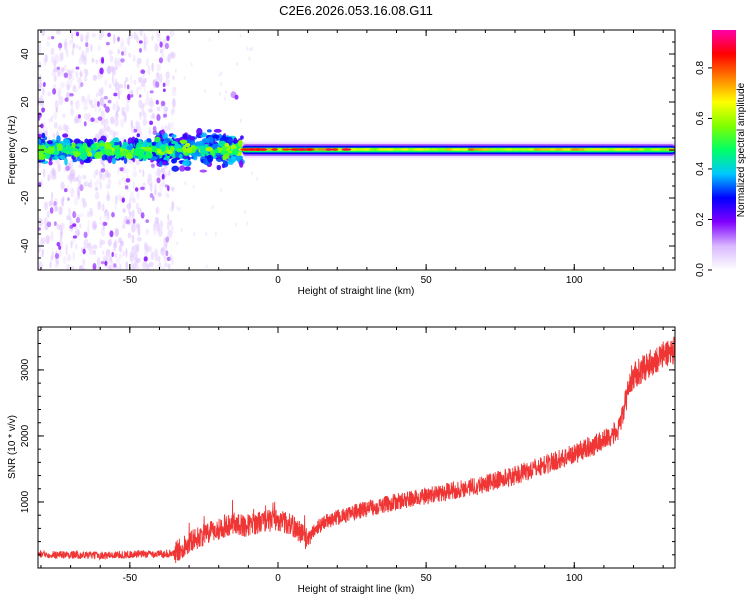  Describe the element at coordinates (25, 369) in the screenshot. I see `y-tick-label: 3000` at that location.